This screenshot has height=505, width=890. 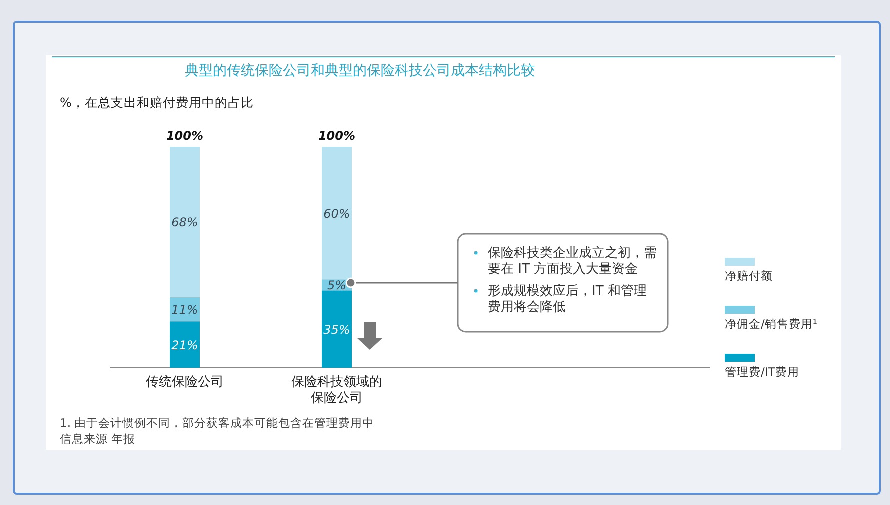 I want to click on data-label: 5%, so click(x=337, y=285).